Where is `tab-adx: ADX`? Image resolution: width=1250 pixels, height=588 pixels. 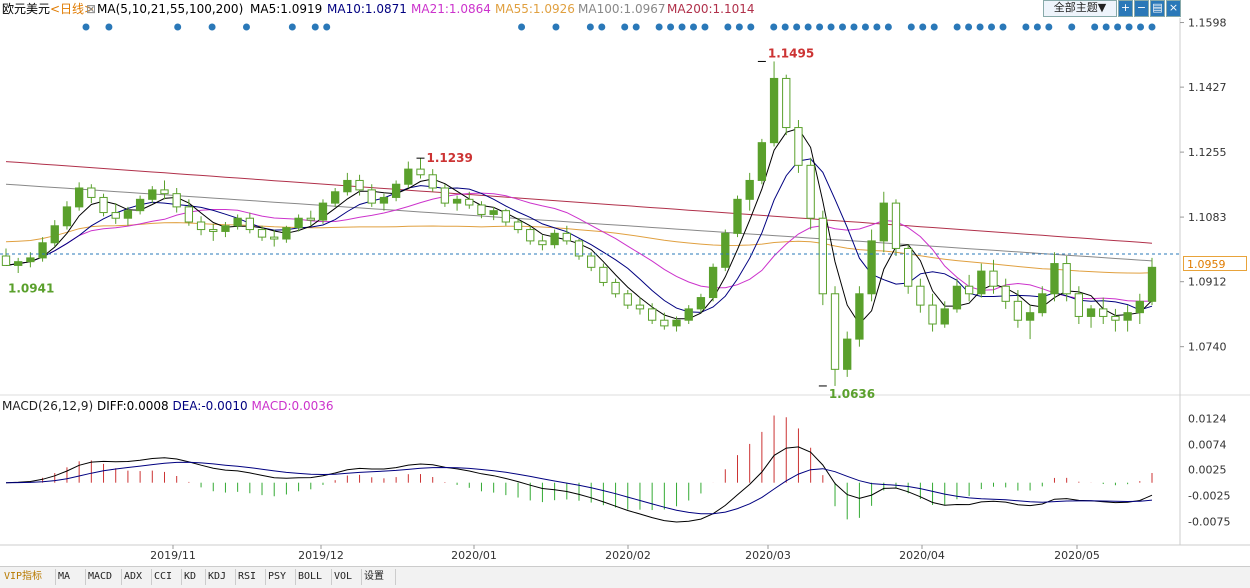
tab-adx: ADX is located at coordinates (137, 577).